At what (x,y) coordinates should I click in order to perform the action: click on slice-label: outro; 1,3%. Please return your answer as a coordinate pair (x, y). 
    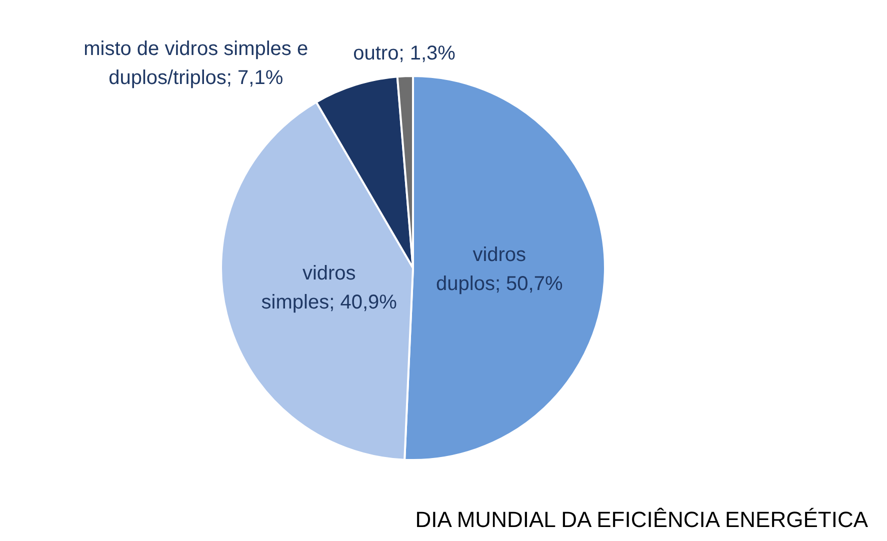
    Looking at the image, I should click on (404, 53).